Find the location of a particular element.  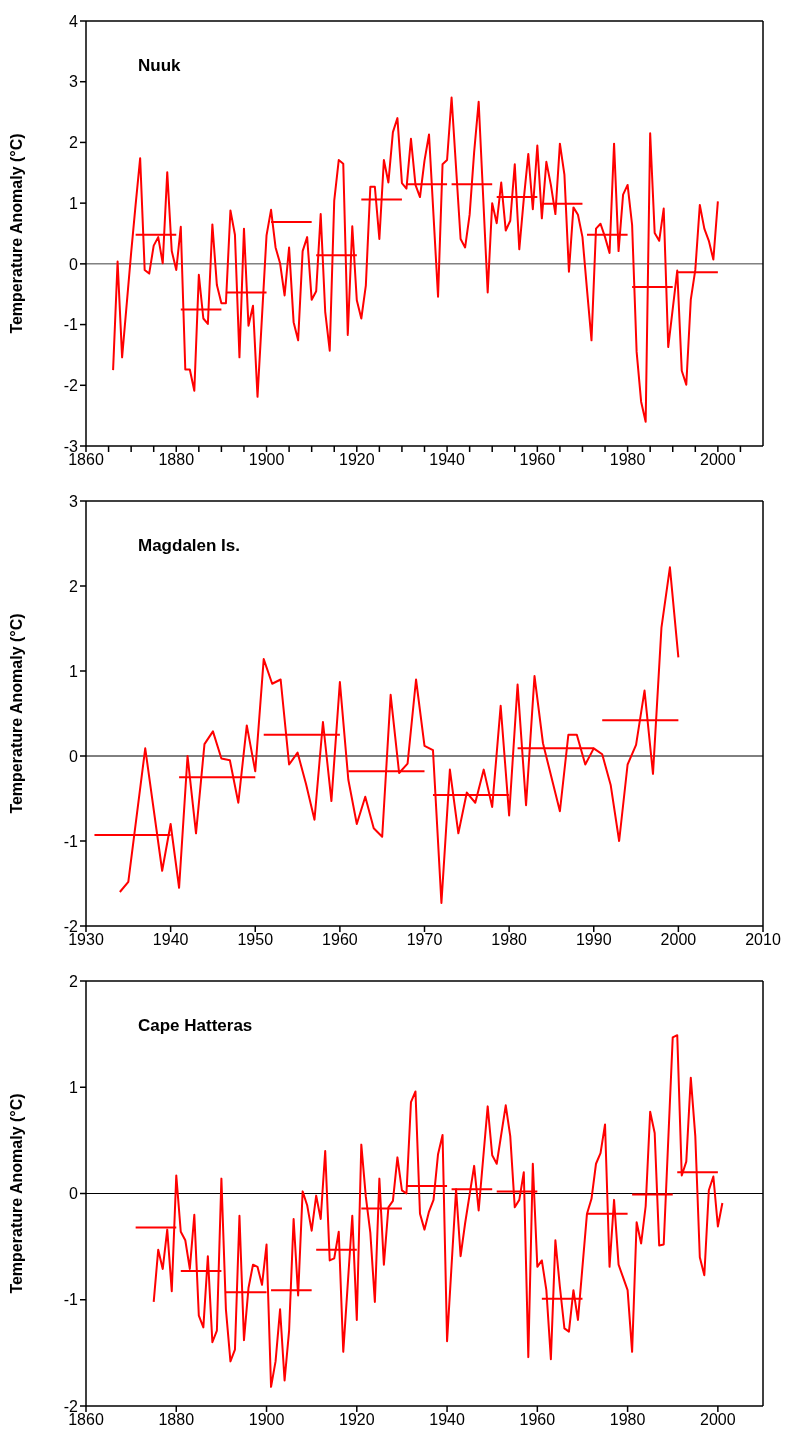

x-tick-label: 2010 is located at coordinates (763, 940).